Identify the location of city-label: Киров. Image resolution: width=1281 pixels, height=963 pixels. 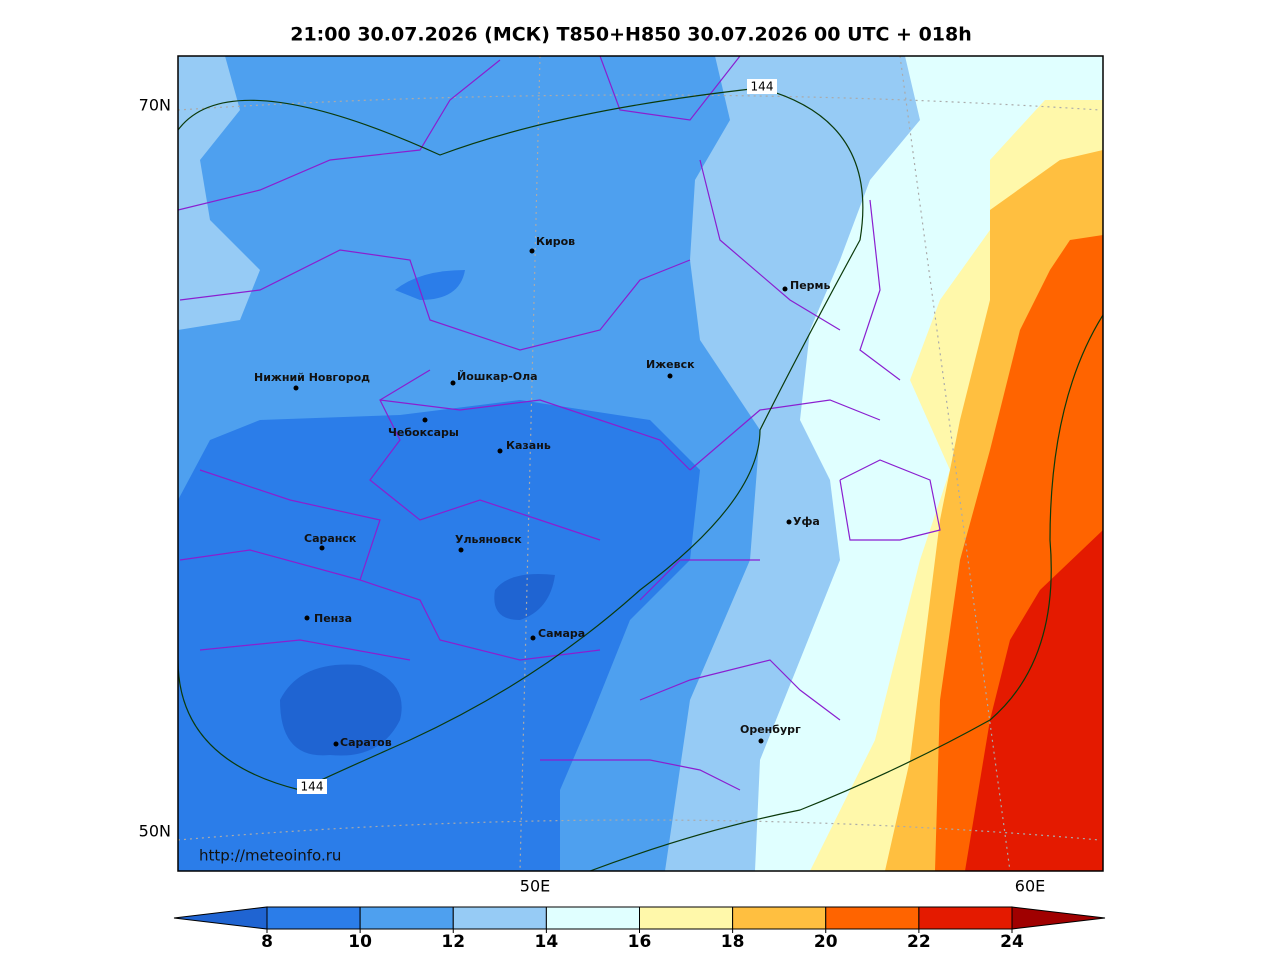
(555, 241).